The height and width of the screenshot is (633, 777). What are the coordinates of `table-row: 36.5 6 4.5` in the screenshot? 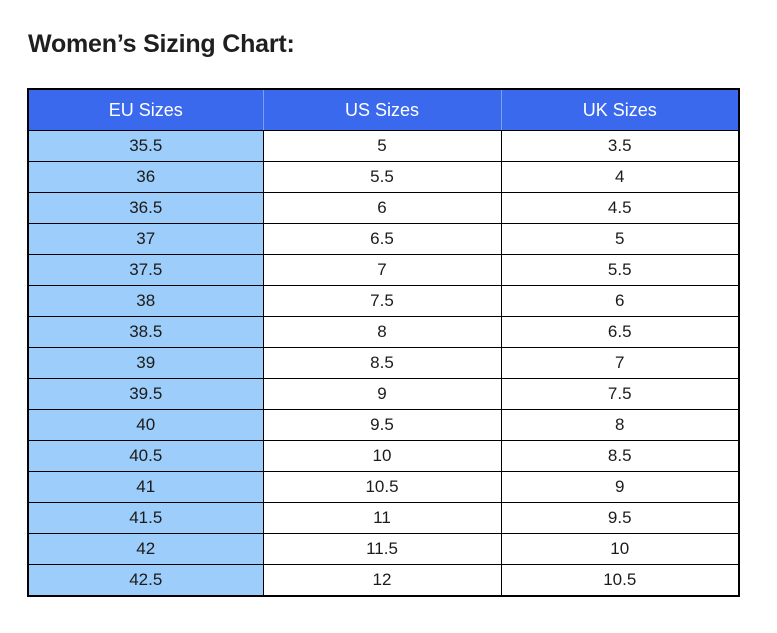 It's located at (383, 208).